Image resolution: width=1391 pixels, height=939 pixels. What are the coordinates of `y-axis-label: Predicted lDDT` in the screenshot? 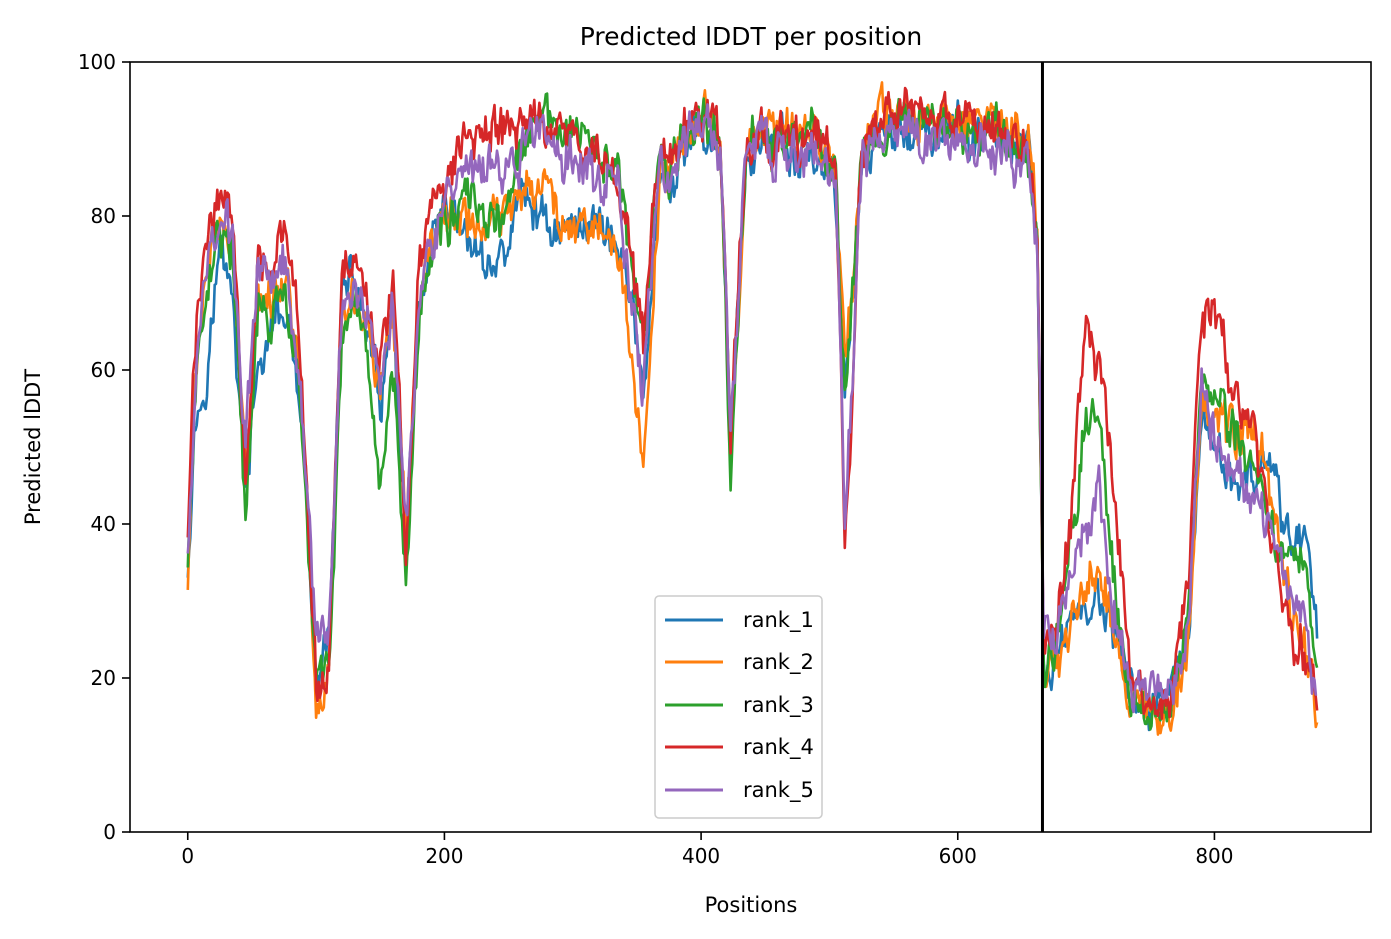 It's located at (33, 447).